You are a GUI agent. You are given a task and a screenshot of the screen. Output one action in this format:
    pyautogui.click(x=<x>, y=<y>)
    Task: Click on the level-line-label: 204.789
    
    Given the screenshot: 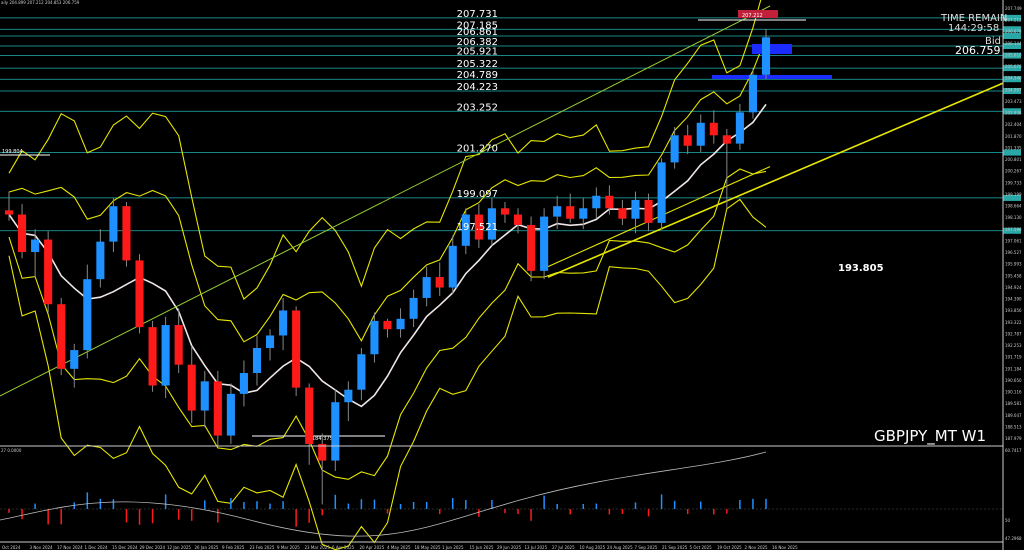 What is the action you would take?
    pyautogui.click(x=477, y=75)
    